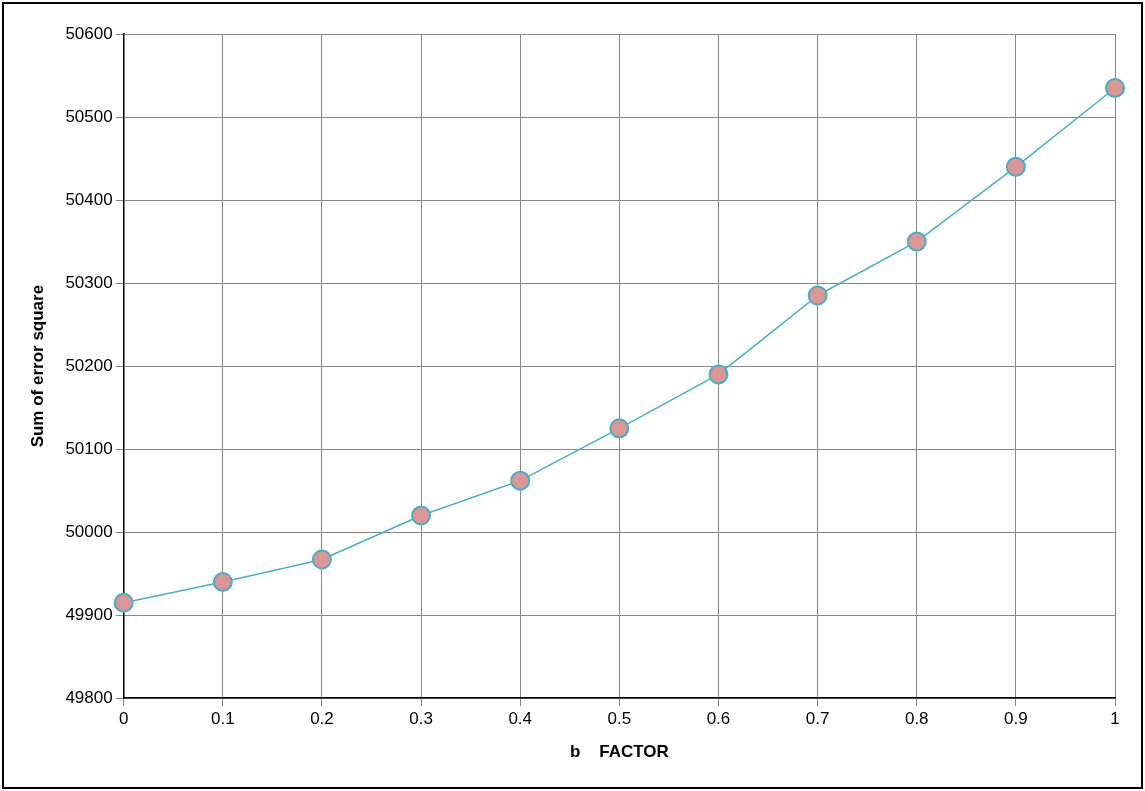  What do you see at coordinates (37, 366) in the screenshot?
I see `y-axis-title: Sum of error square` at bounding box center [37, 366].